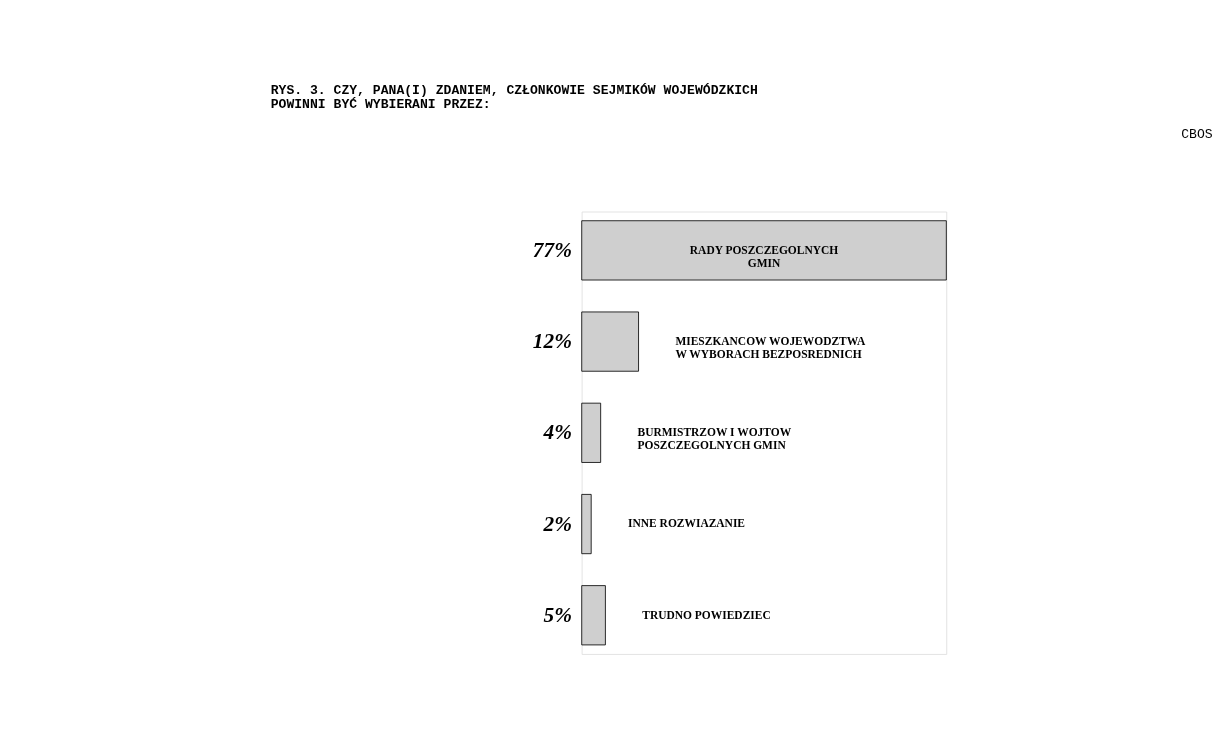 Image resolution: width=1229 pixels, height=752 pixels. What do you see at coordinates (770, 347) in the screenshot?
I see `y-tick-label: MIESZKANCOW WOJEWODZTWA W WYBORACH BEZPOSREDNICH` at bounding box center [770, 347].